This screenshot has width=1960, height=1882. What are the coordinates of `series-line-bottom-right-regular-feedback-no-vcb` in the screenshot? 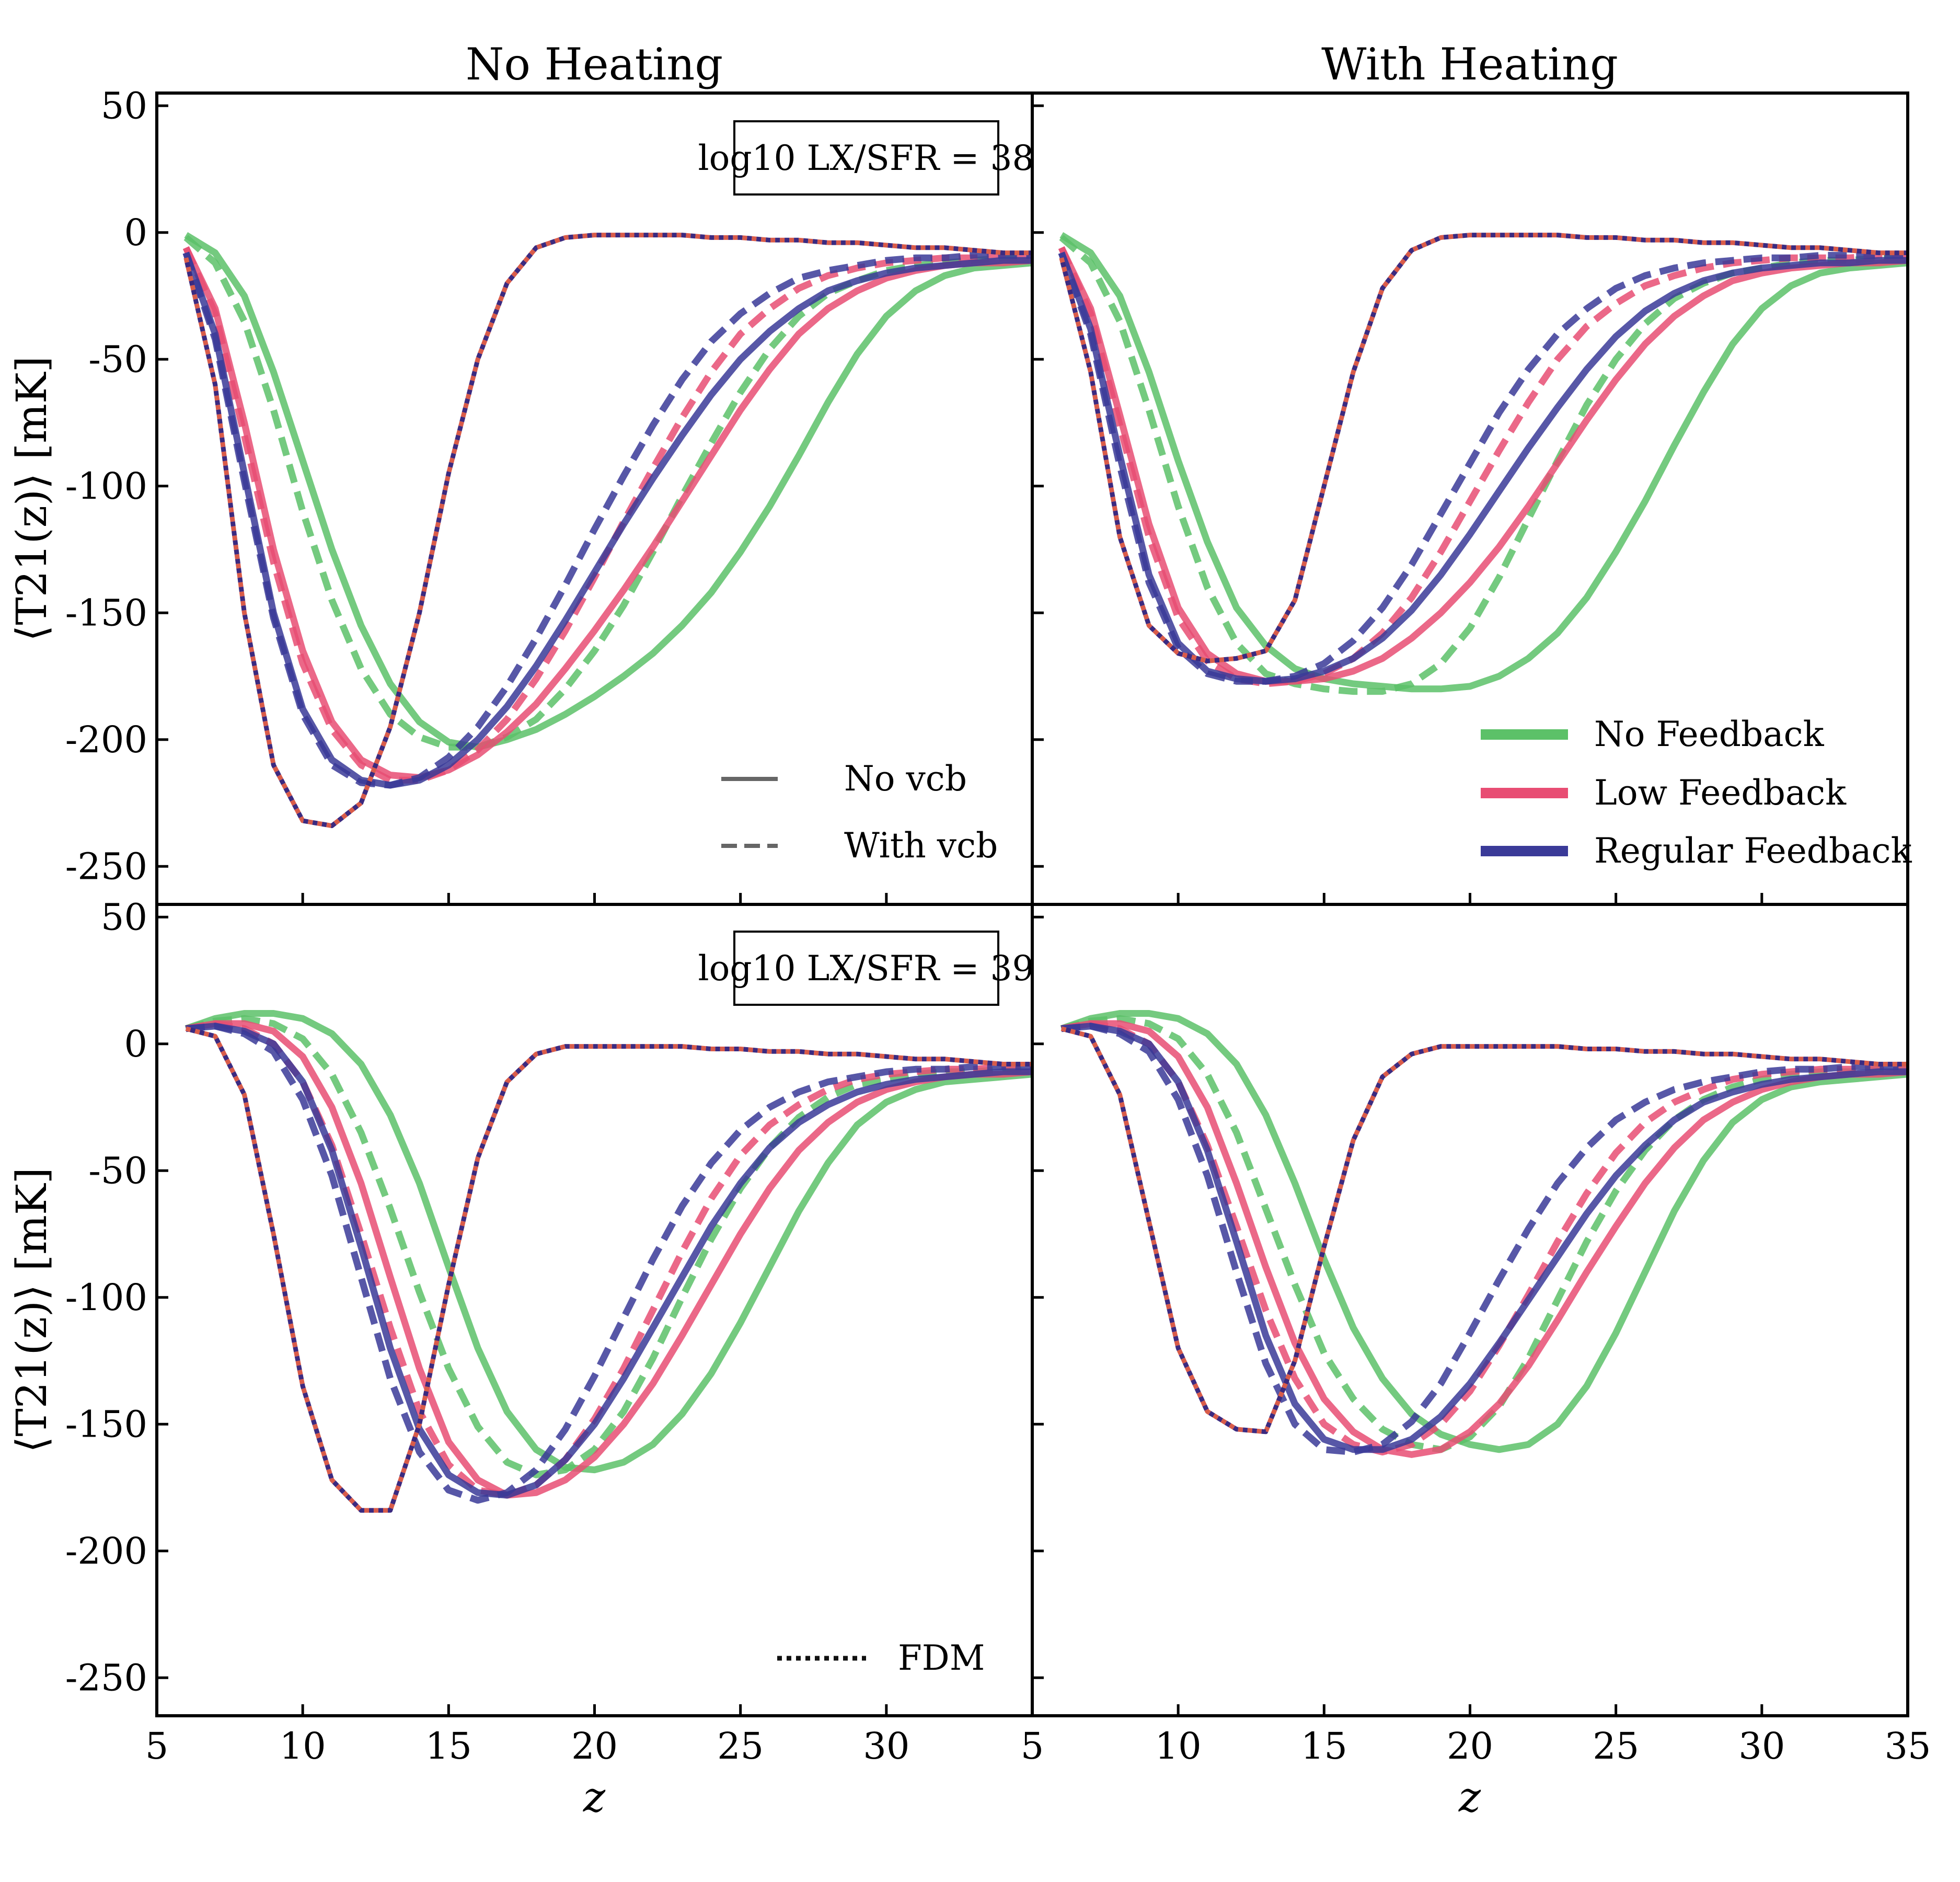 It's located at (1484, 1238).